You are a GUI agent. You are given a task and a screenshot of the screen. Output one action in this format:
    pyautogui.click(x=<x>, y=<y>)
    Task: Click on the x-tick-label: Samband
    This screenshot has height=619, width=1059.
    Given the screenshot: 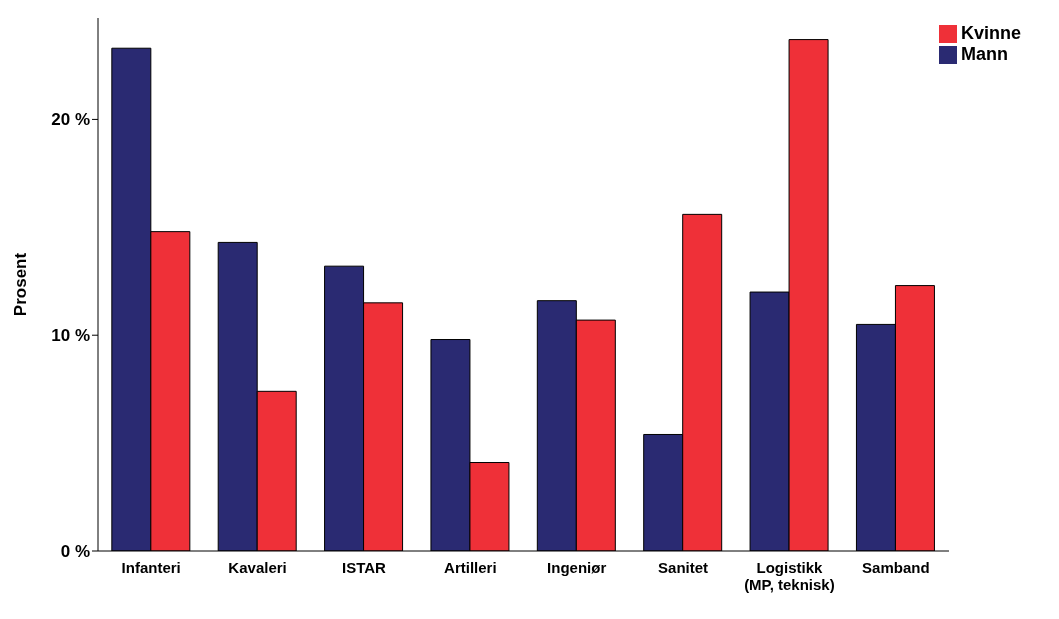 What is the action you would take?
    pyautogui.click(x=896, y=567)
    